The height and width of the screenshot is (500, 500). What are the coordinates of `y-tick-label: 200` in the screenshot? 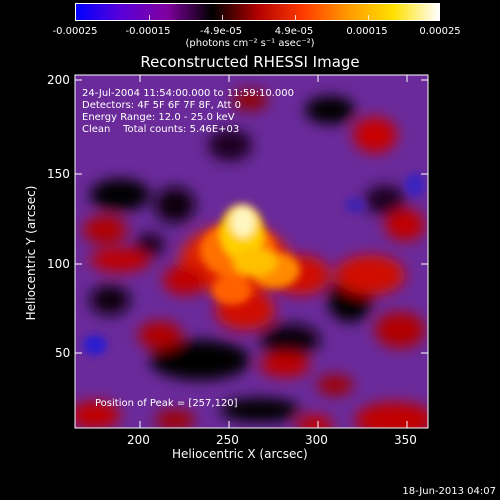 It's located at (58, 80).